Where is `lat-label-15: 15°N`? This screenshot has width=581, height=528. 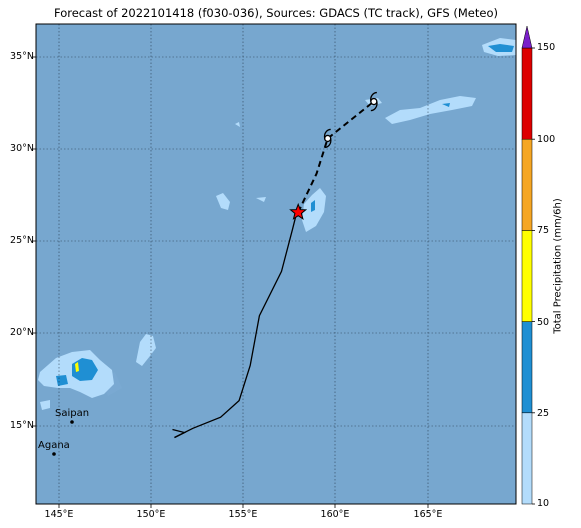 lat-label-15: 15°N is located at coordinates (22, 425).